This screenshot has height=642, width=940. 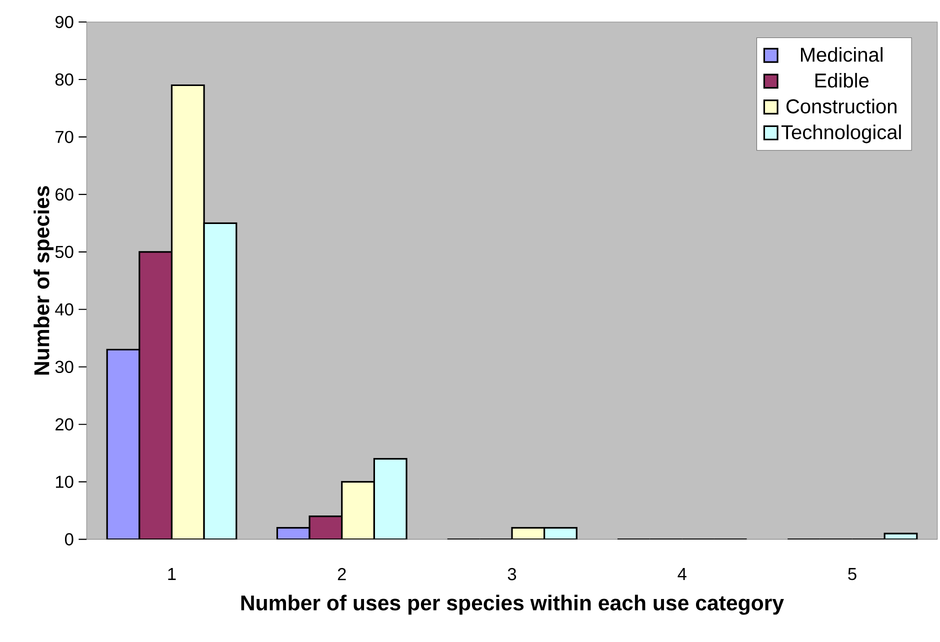 What do you see at coordinates (841, 134) in the screenshot?
I see `legend-label: Technological` at bounding box center [841, 134].